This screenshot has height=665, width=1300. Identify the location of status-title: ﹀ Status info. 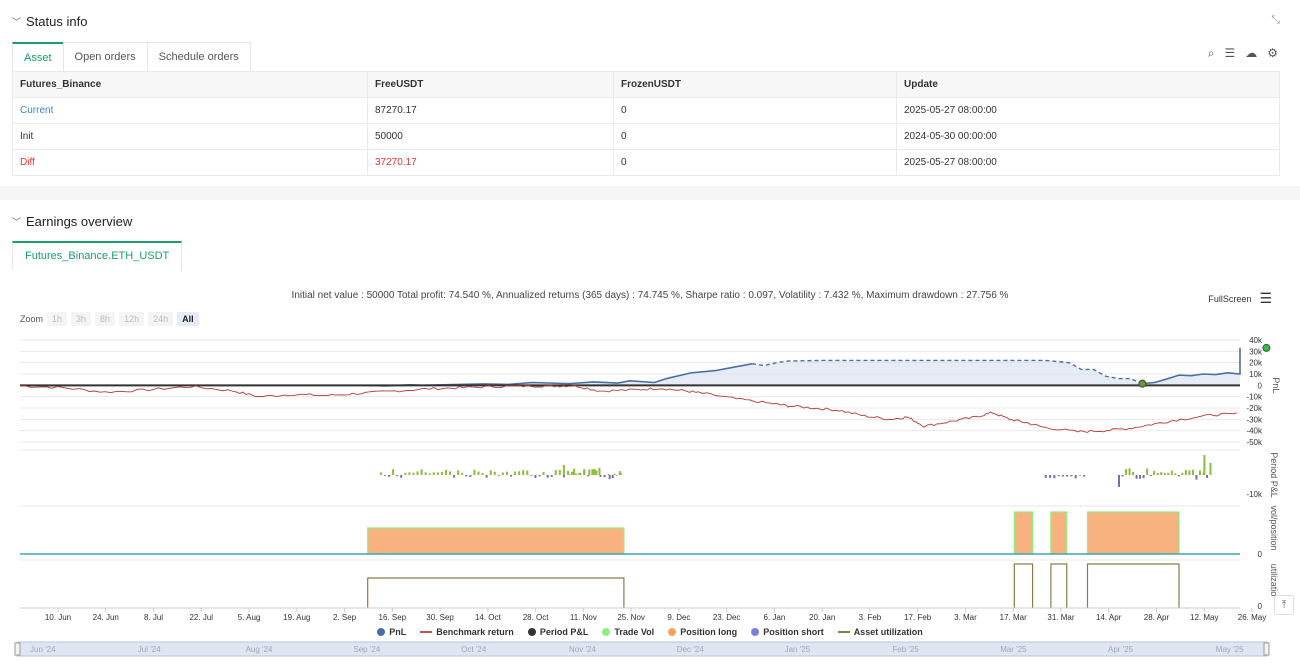
(49, 21).